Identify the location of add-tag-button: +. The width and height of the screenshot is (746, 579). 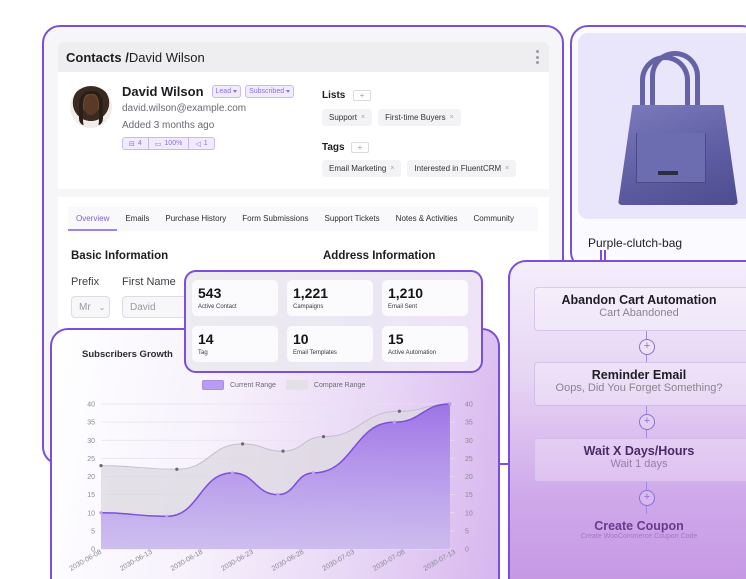
(360, 147).